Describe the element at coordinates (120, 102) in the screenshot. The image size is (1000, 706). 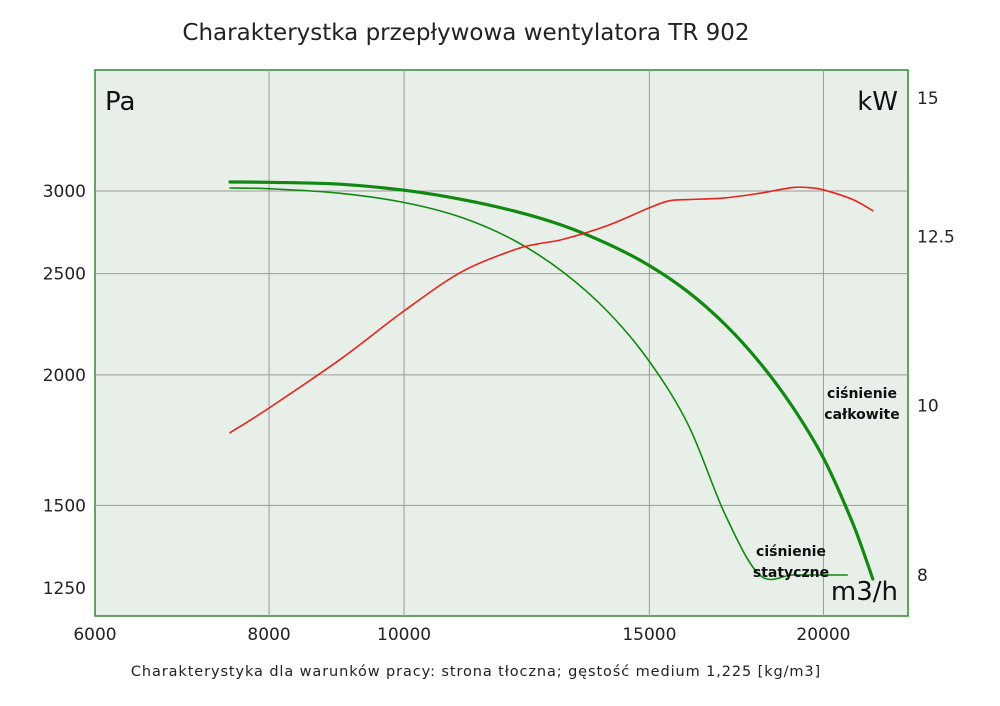
I see `y-left-unit: Pa` at that location.